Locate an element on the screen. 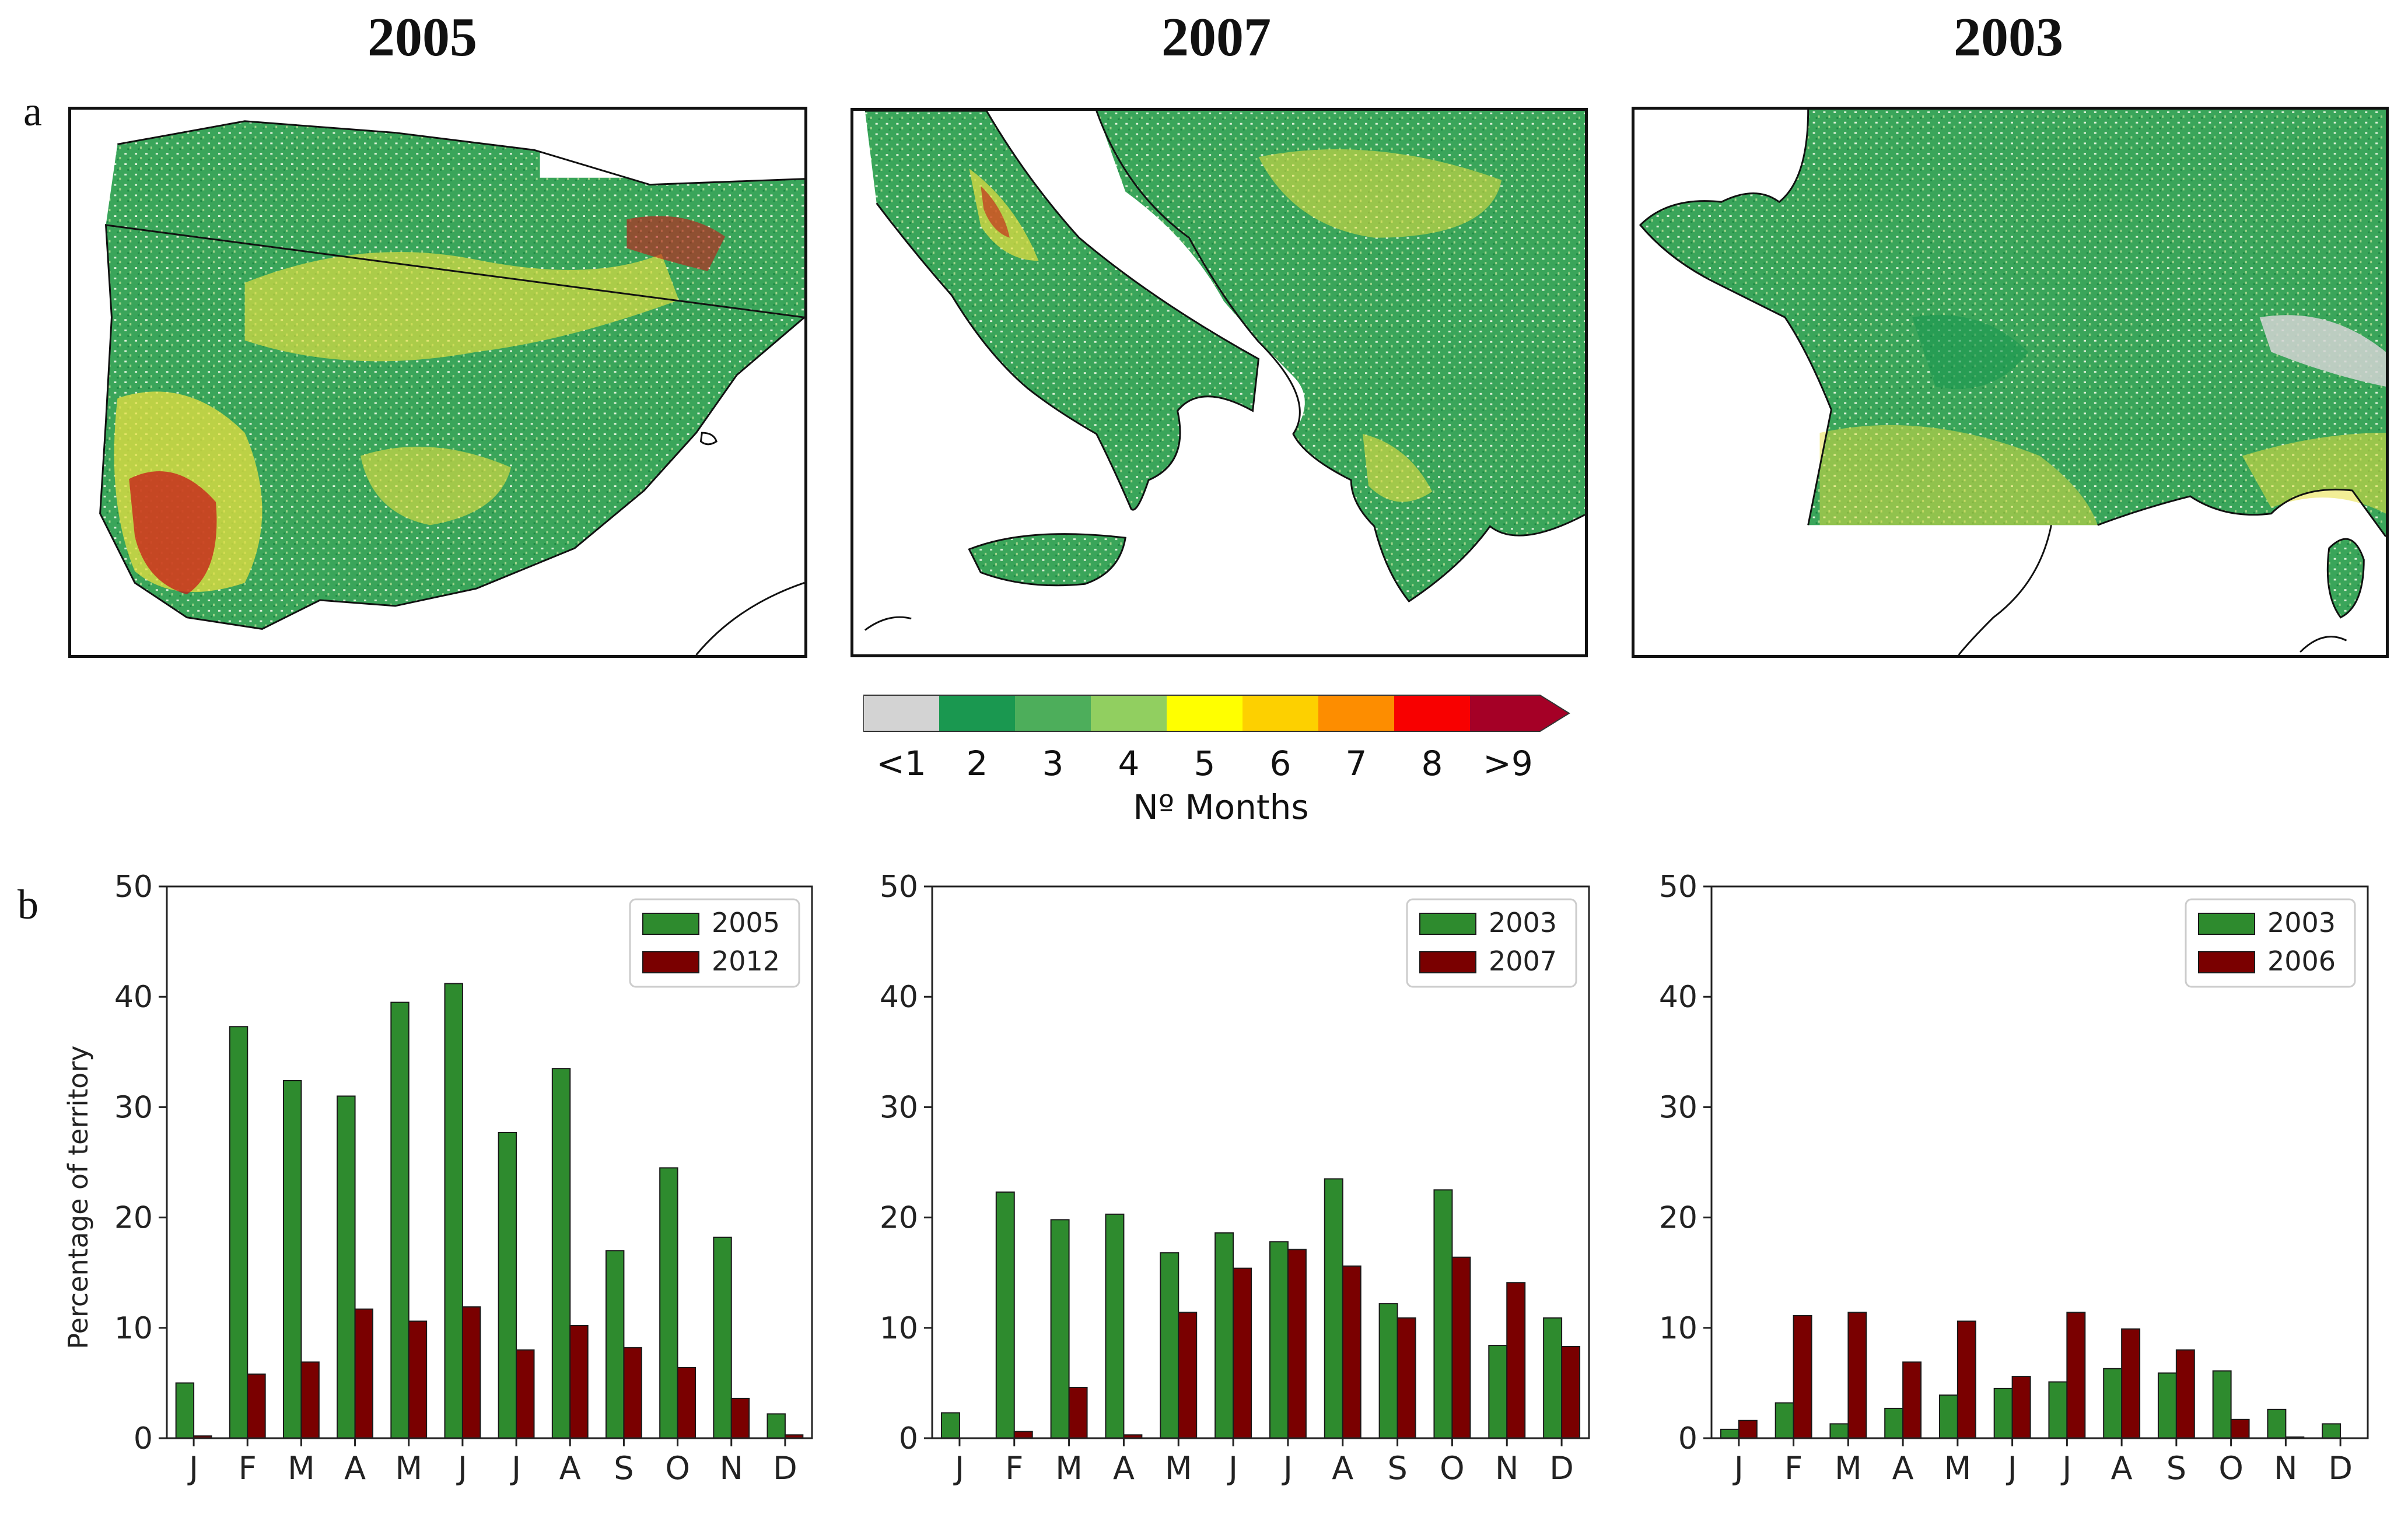 The image size is (2408, 1514). bar-2012-S is located at coordinates (632, 1393).